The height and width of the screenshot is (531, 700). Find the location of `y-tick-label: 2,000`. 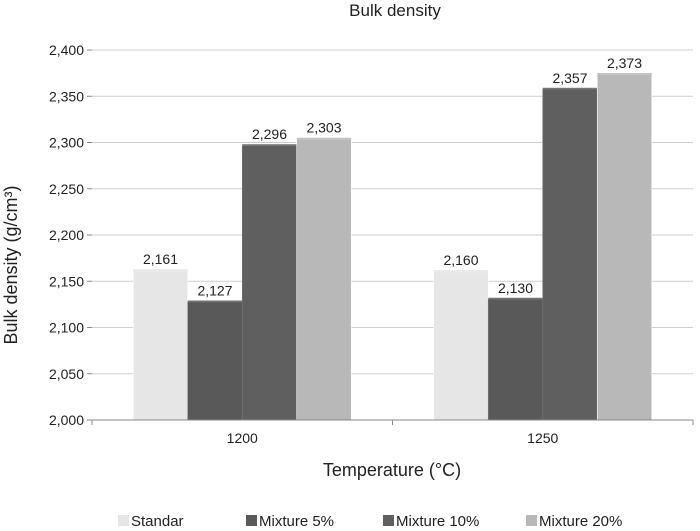

y-tick-label: 2,000 is located at coordinates (66, 420).